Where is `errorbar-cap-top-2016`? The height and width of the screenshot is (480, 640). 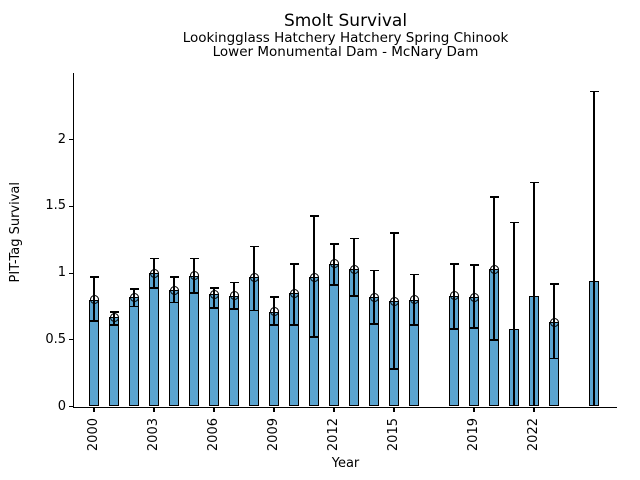 errorbar-cap-top-2016 is located at coordinates (414, 274).